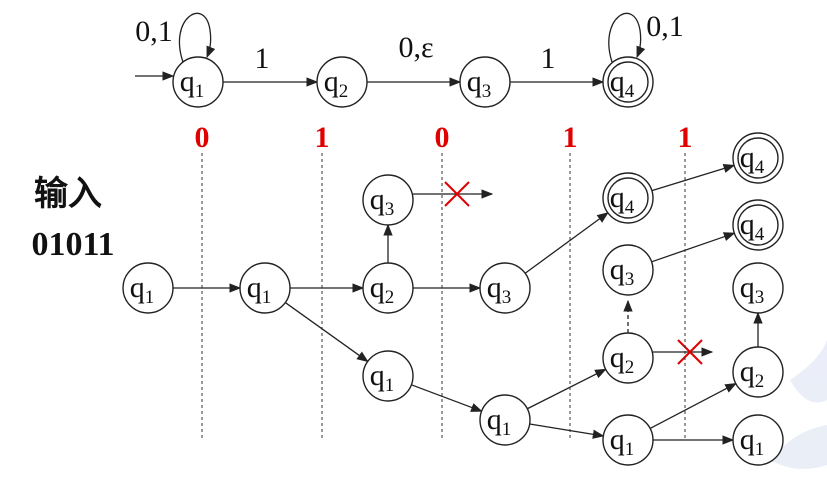 This screenshot has width=827, height=496. I want to click on tree-node-q4-s5a-label: q4, so click(752, 159).